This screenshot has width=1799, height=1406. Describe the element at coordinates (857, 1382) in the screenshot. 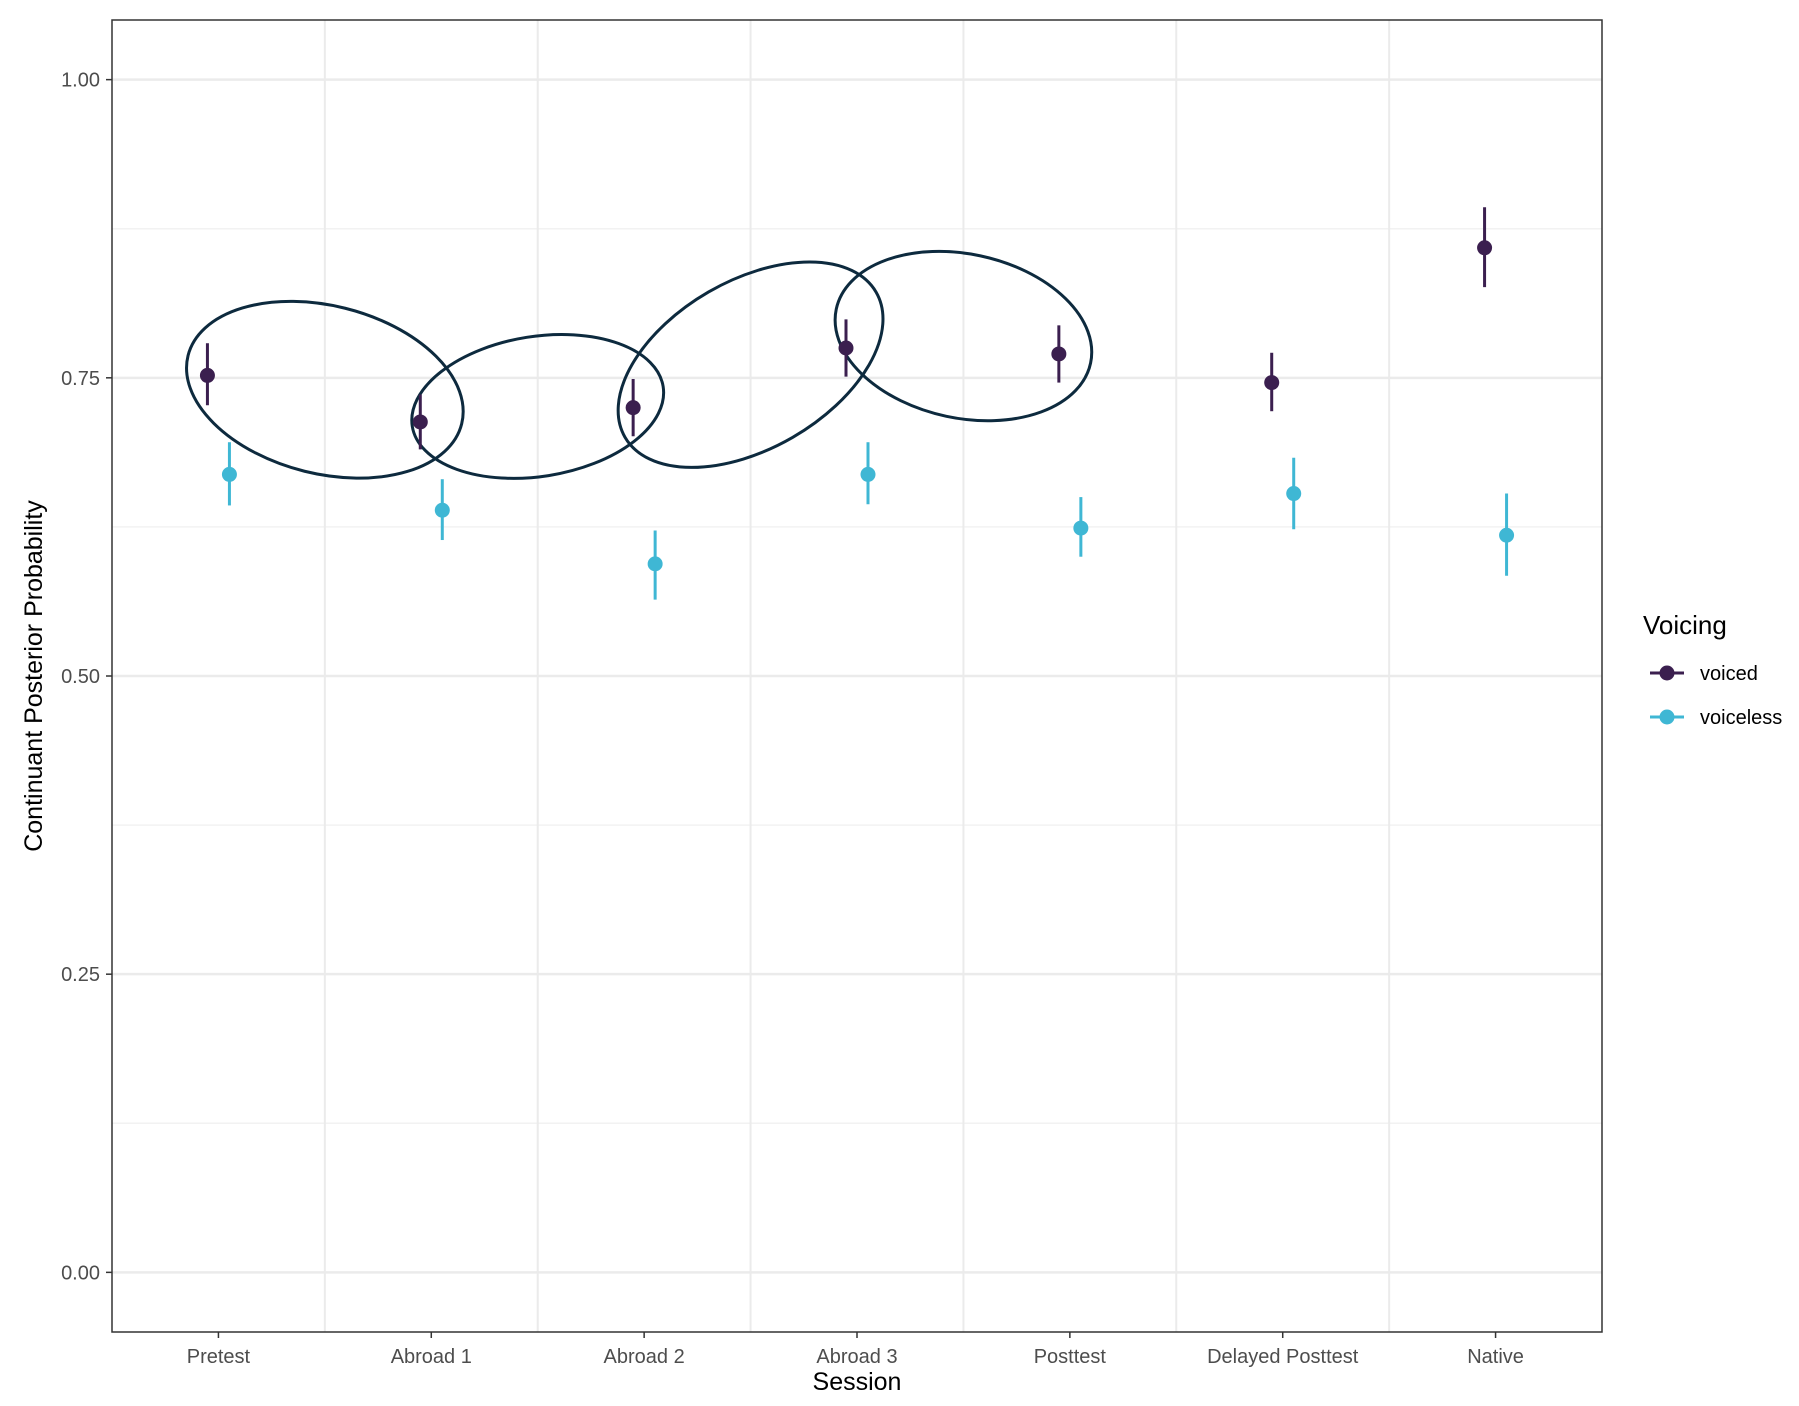

I see `x-axis-title: Session` at that location.